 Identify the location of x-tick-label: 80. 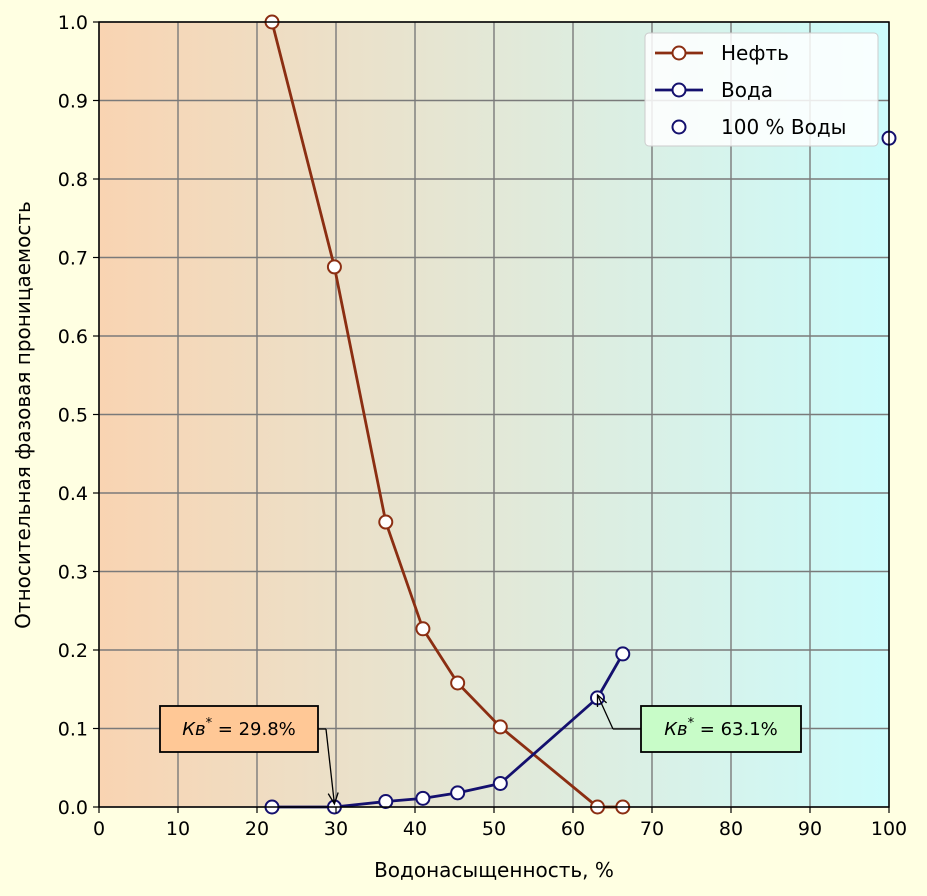
(731, 829).